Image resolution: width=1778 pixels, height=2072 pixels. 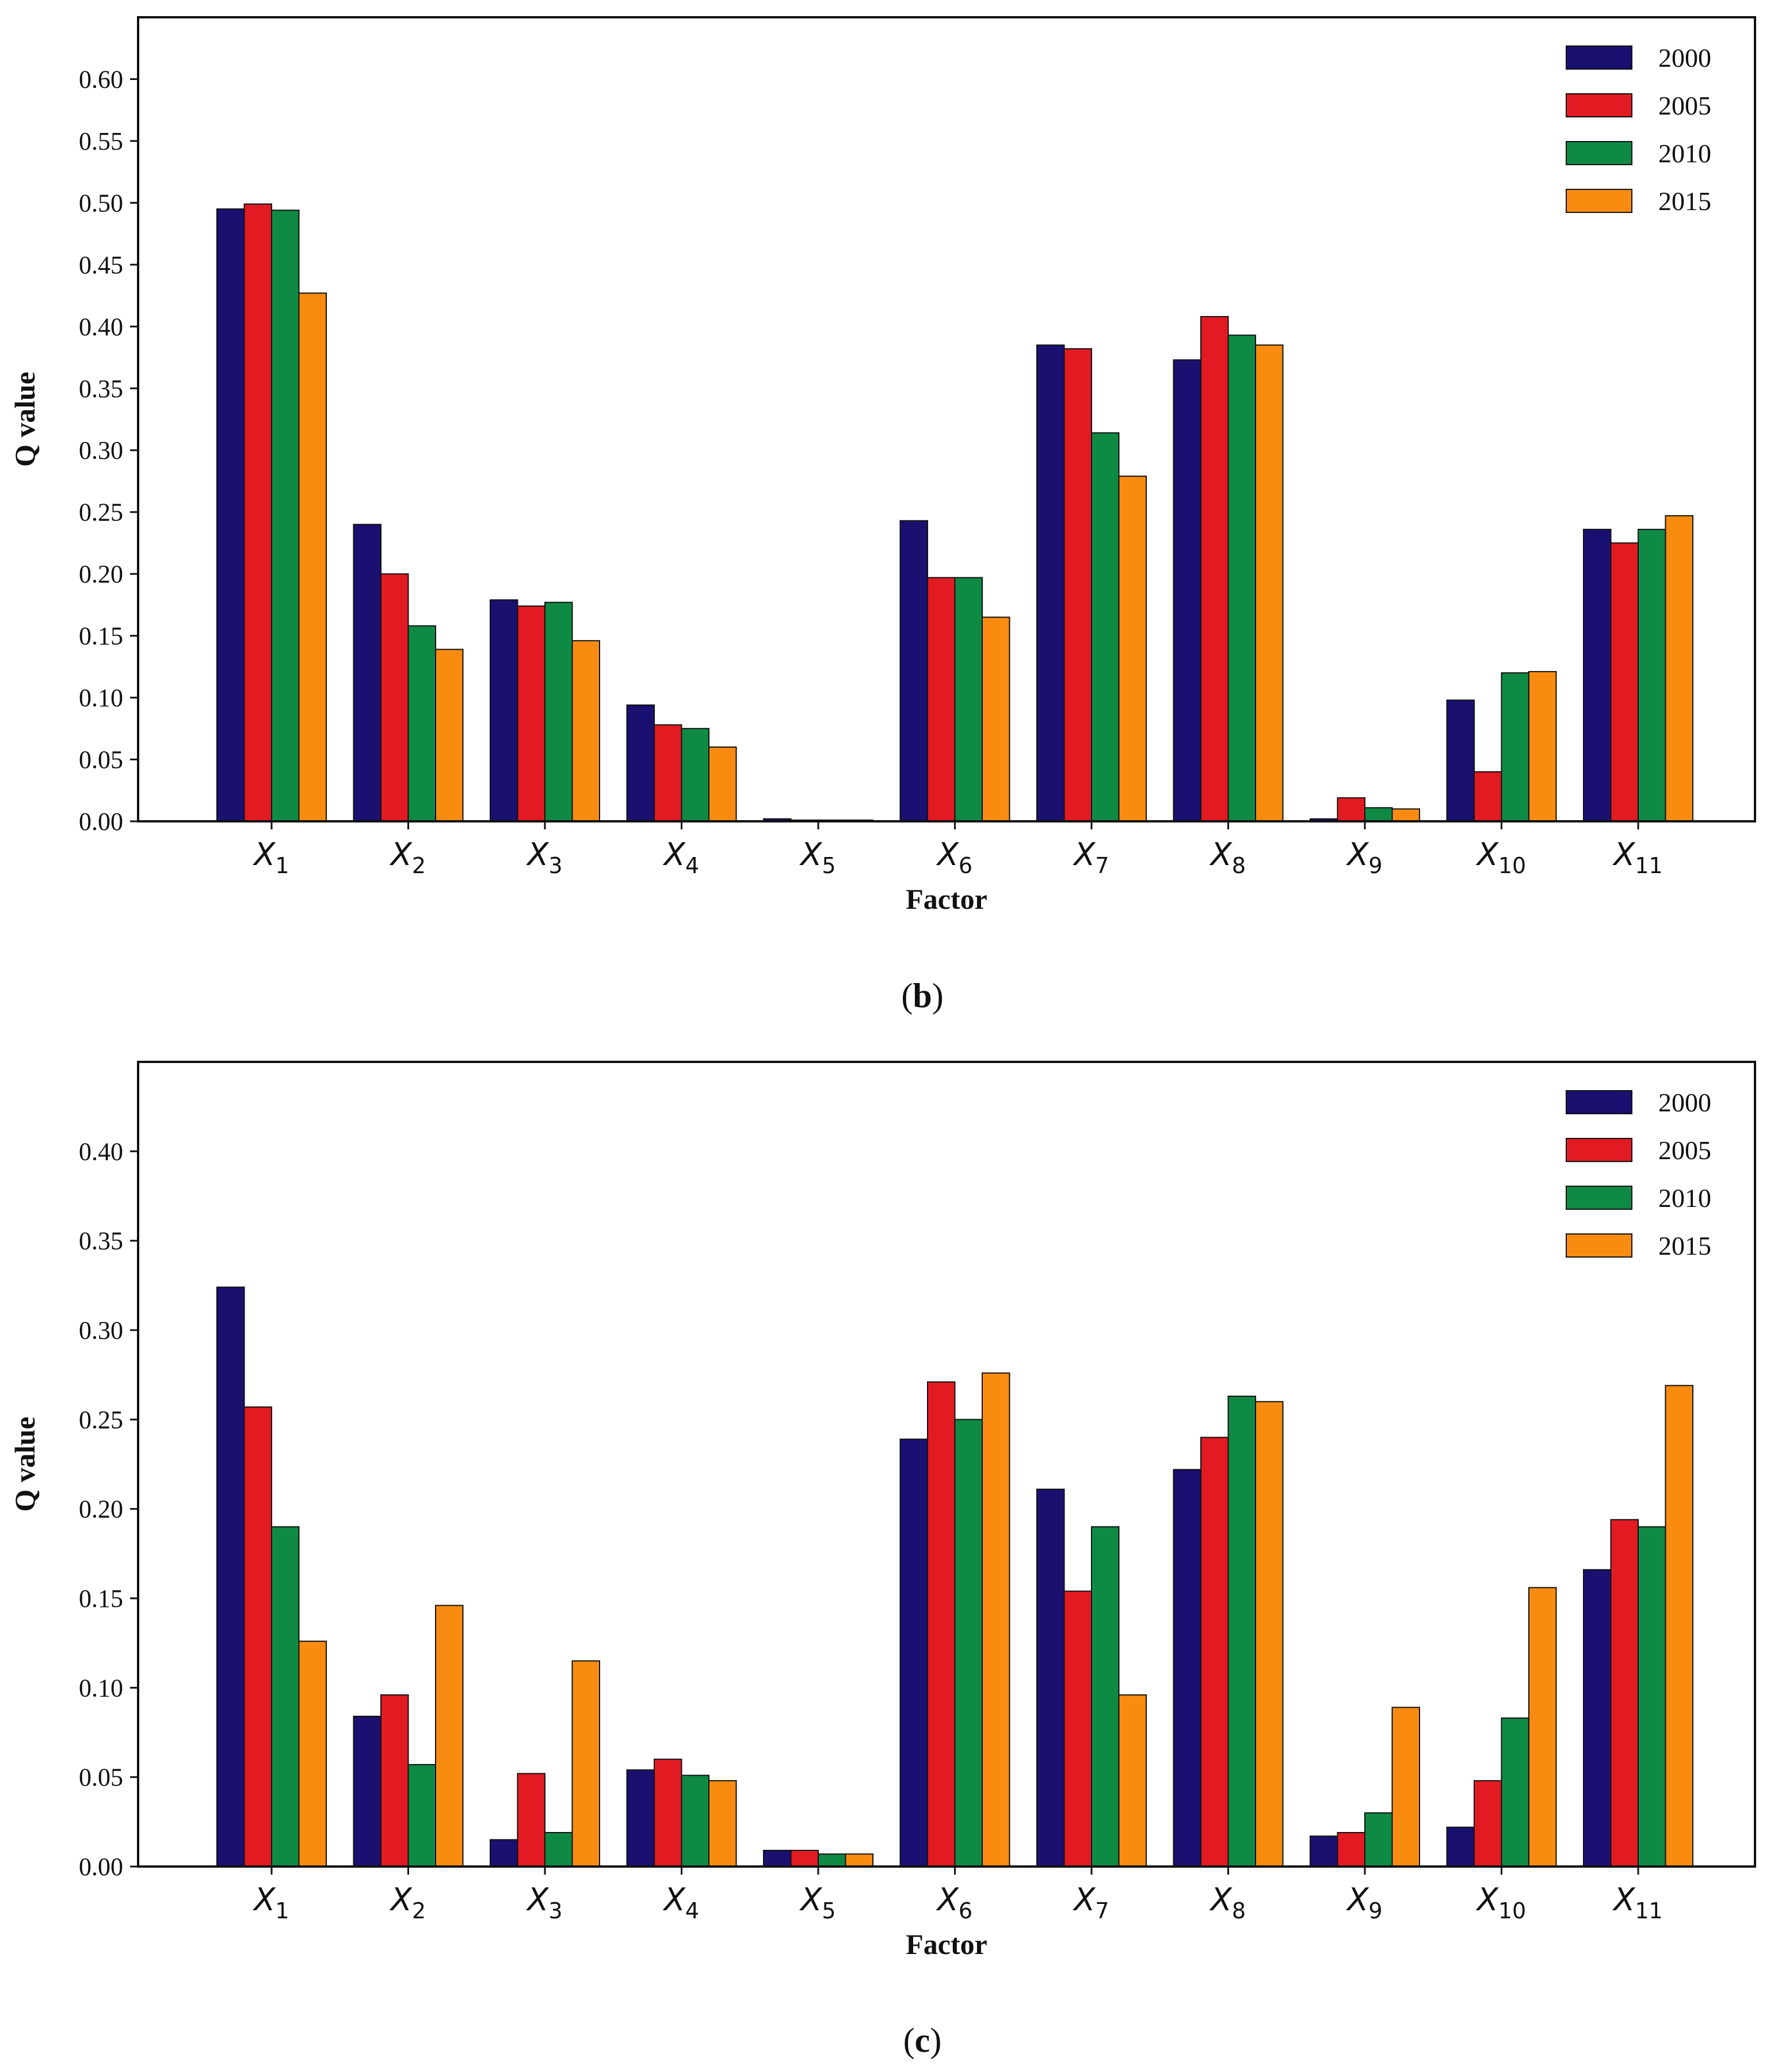 What do you see at coordinates (942, 699) in the screenshot?
I see `bar-2005-x6` at bounding box center [942, 699].